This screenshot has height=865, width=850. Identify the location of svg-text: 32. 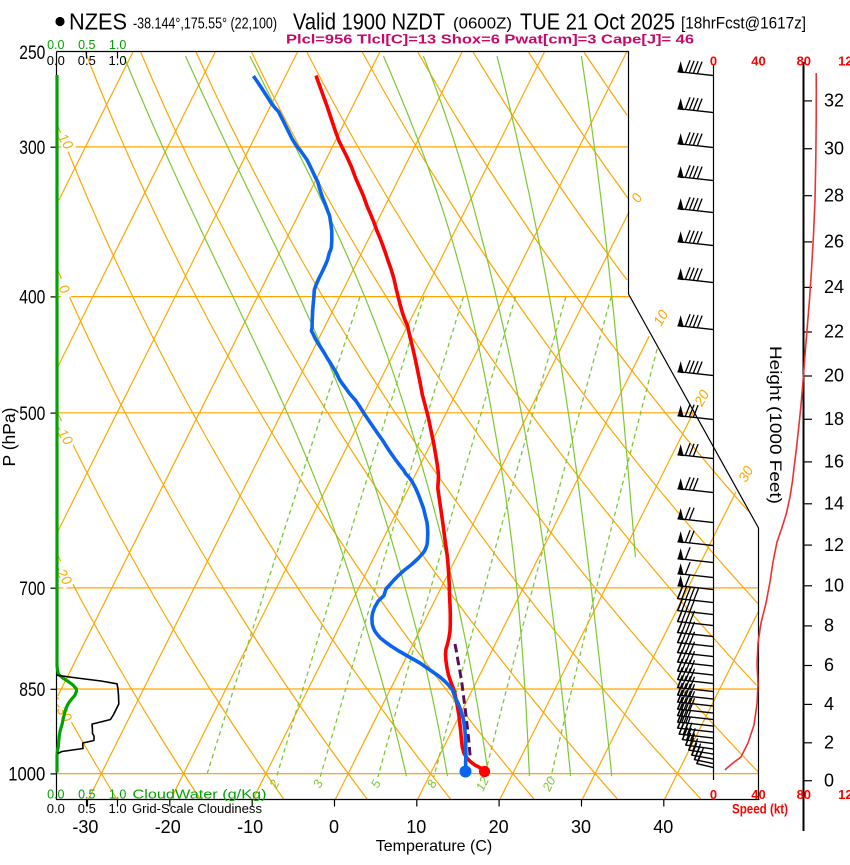
(834, 101).